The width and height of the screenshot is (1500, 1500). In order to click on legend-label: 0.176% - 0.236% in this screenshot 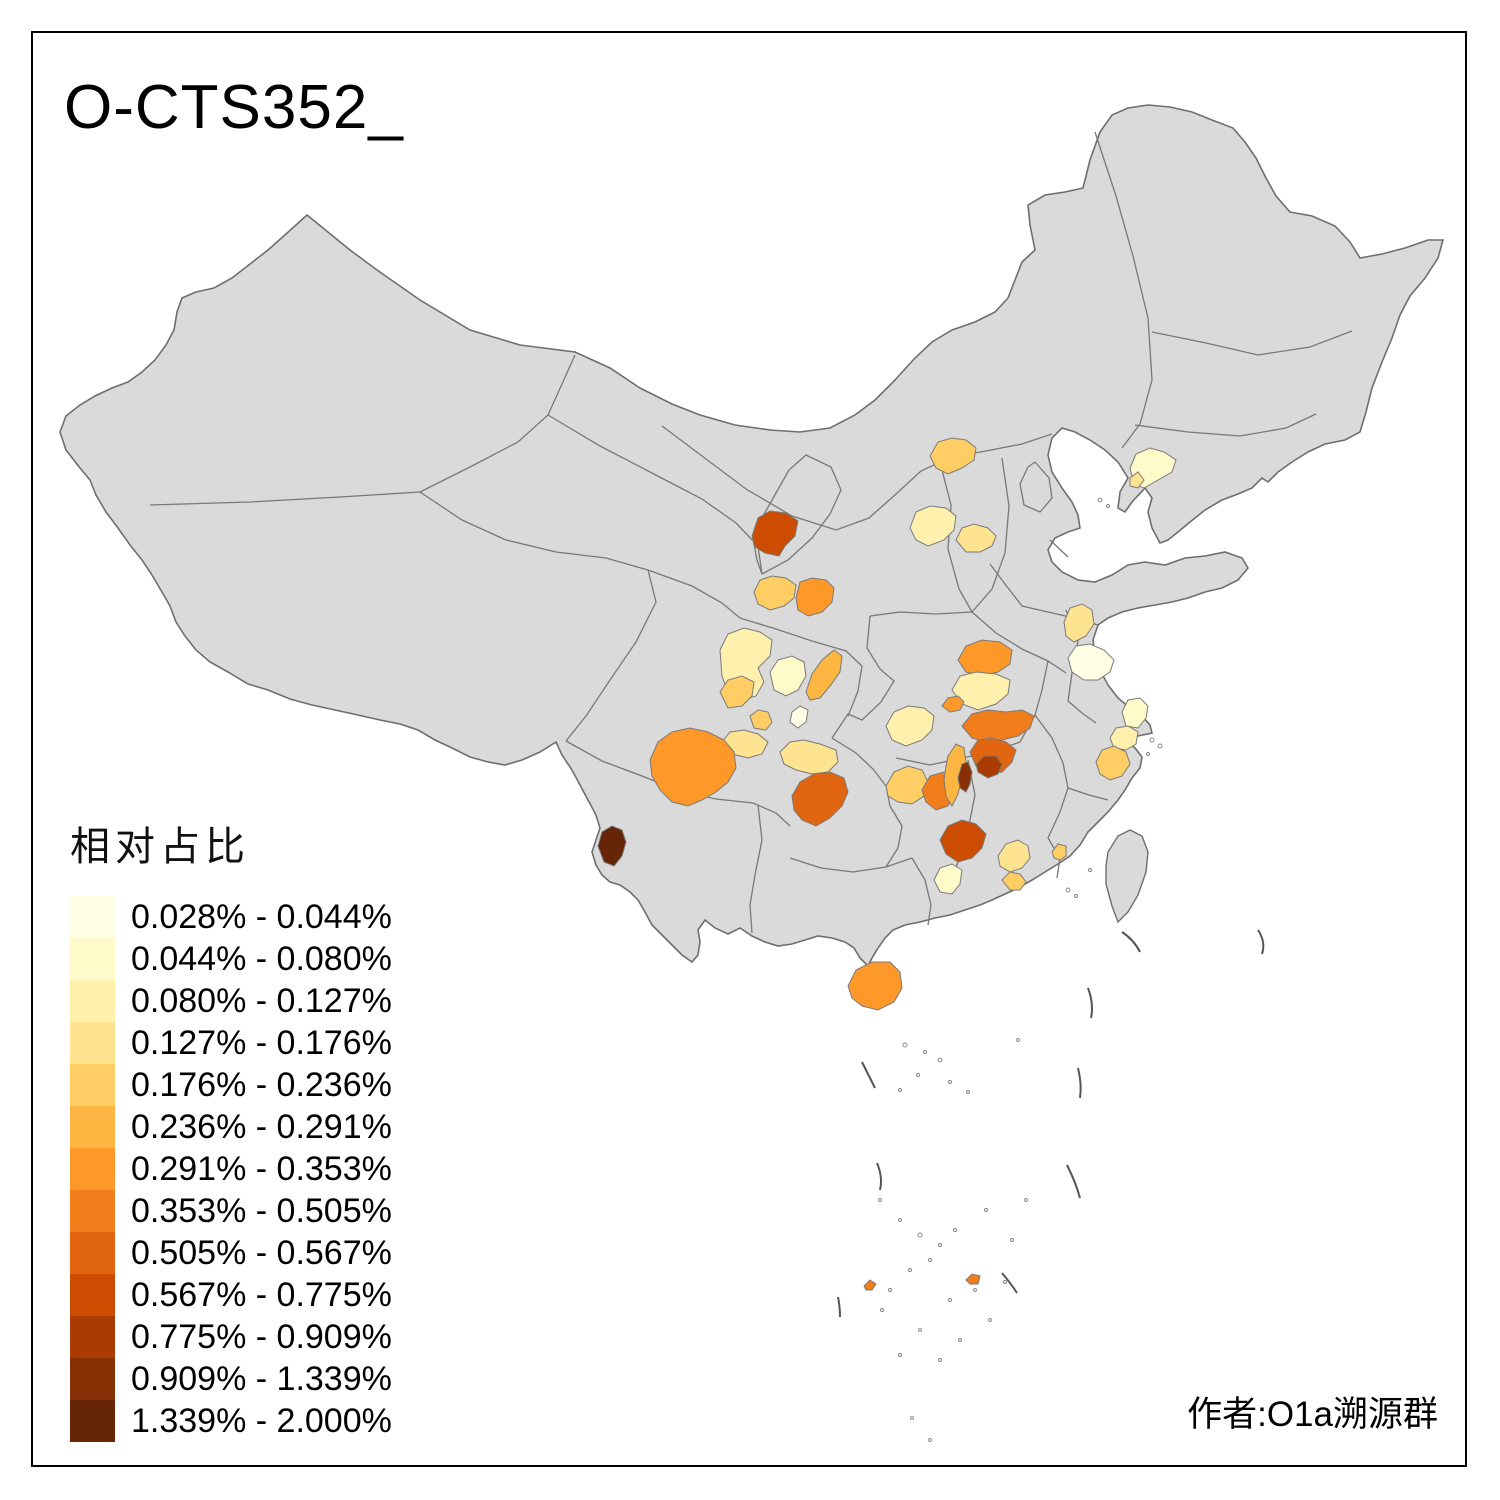, I will do `click(261, 1084)`.